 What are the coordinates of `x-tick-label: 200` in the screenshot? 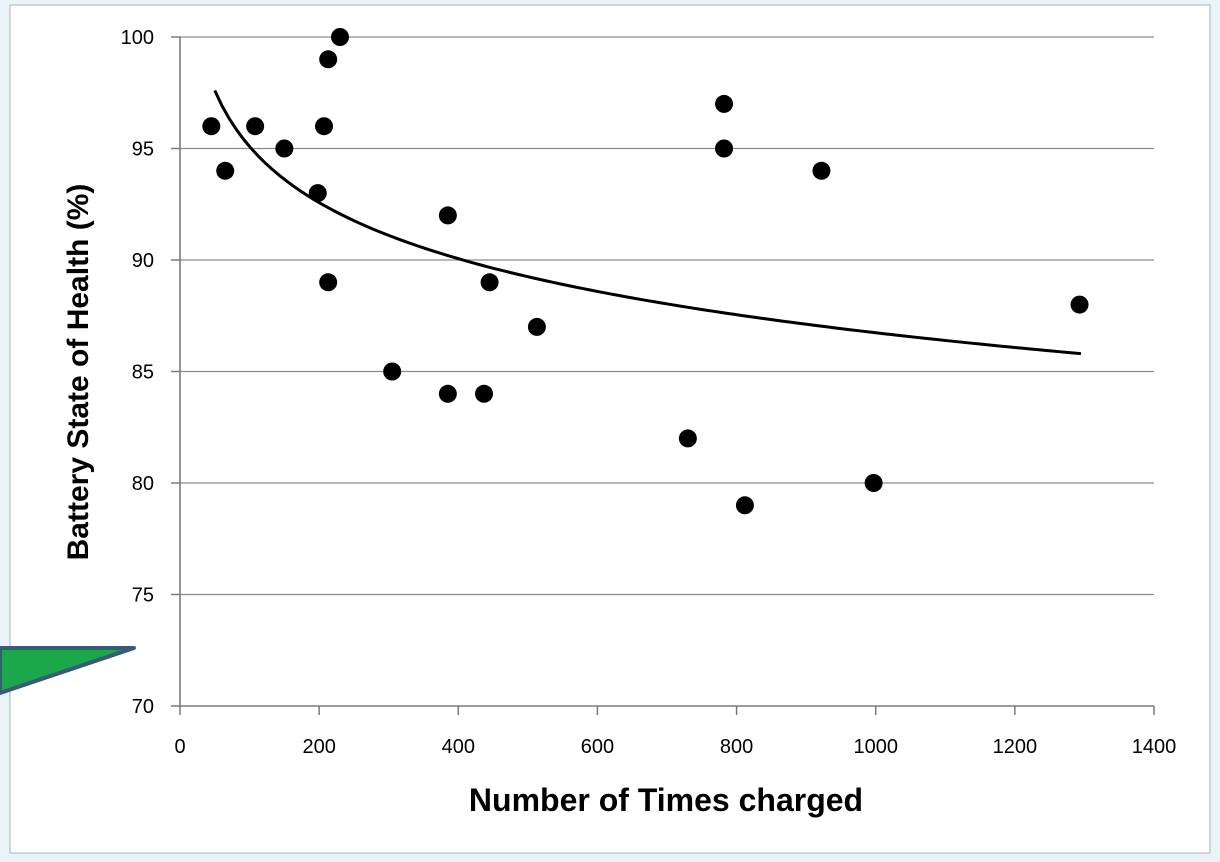 It's located at (318, 747).